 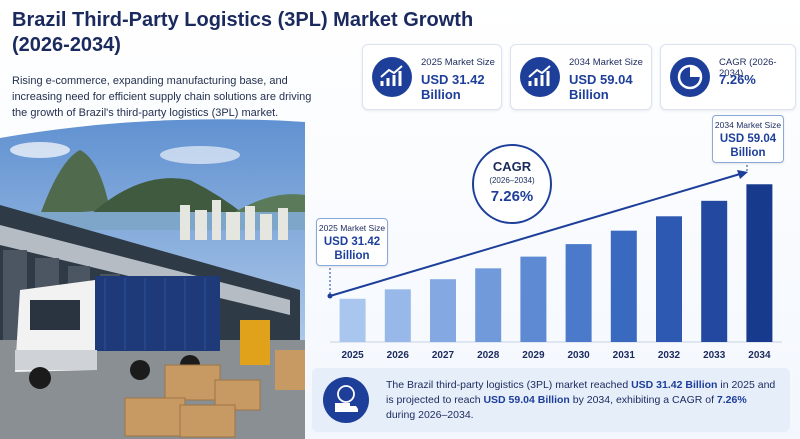 I want to click on summary-text: in 2025 and is projected to reach, so click(x=581, y=392).